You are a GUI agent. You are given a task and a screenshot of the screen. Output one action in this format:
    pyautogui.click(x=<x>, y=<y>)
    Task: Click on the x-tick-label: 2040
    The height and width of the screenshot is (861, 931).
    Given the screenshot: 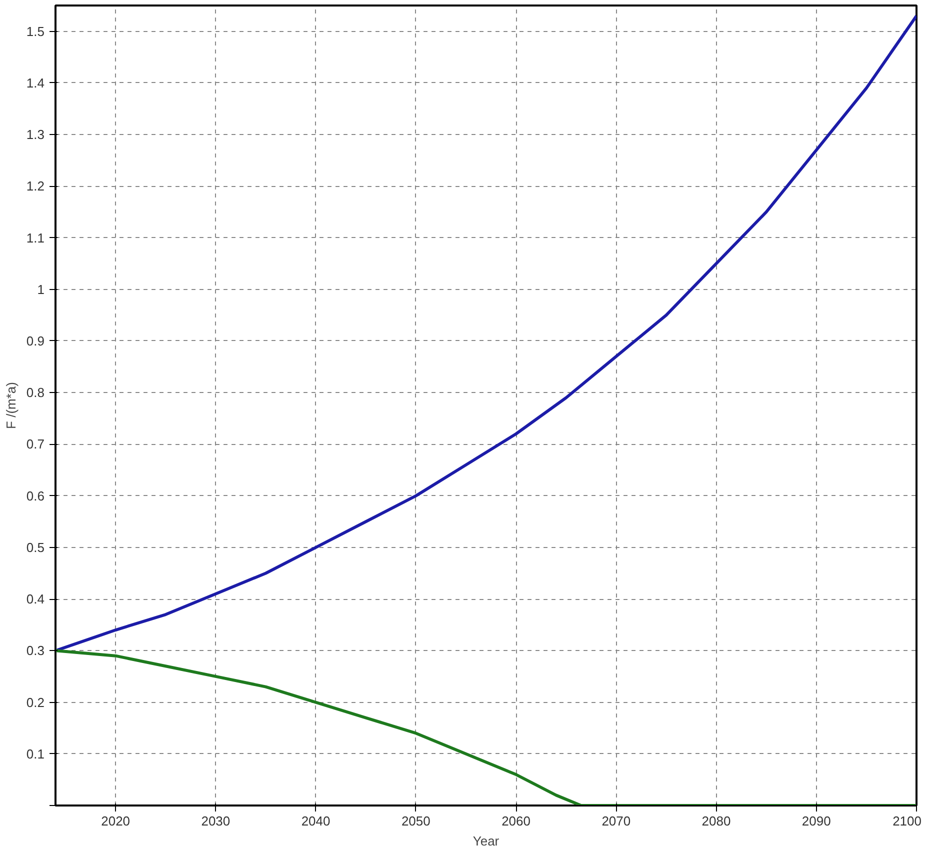 What is the action you would take?
    pyautogui.click(x=315, y=821)
    